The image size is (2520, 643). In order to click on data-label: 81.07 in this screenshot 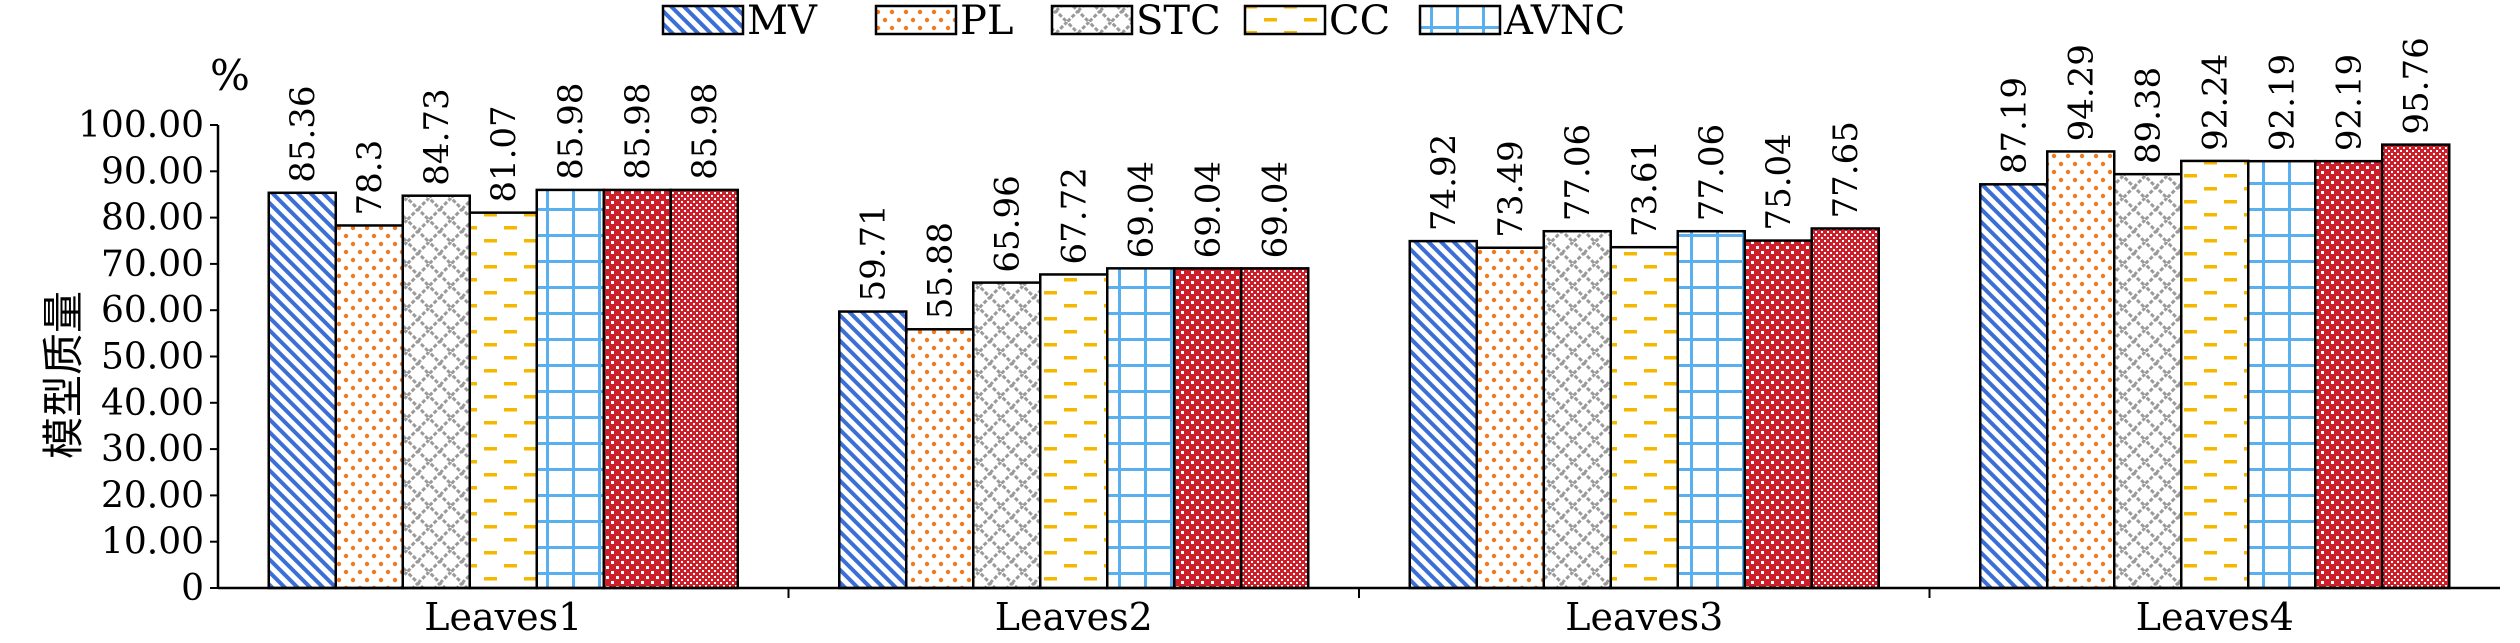, I will do `click(504, 153)`.